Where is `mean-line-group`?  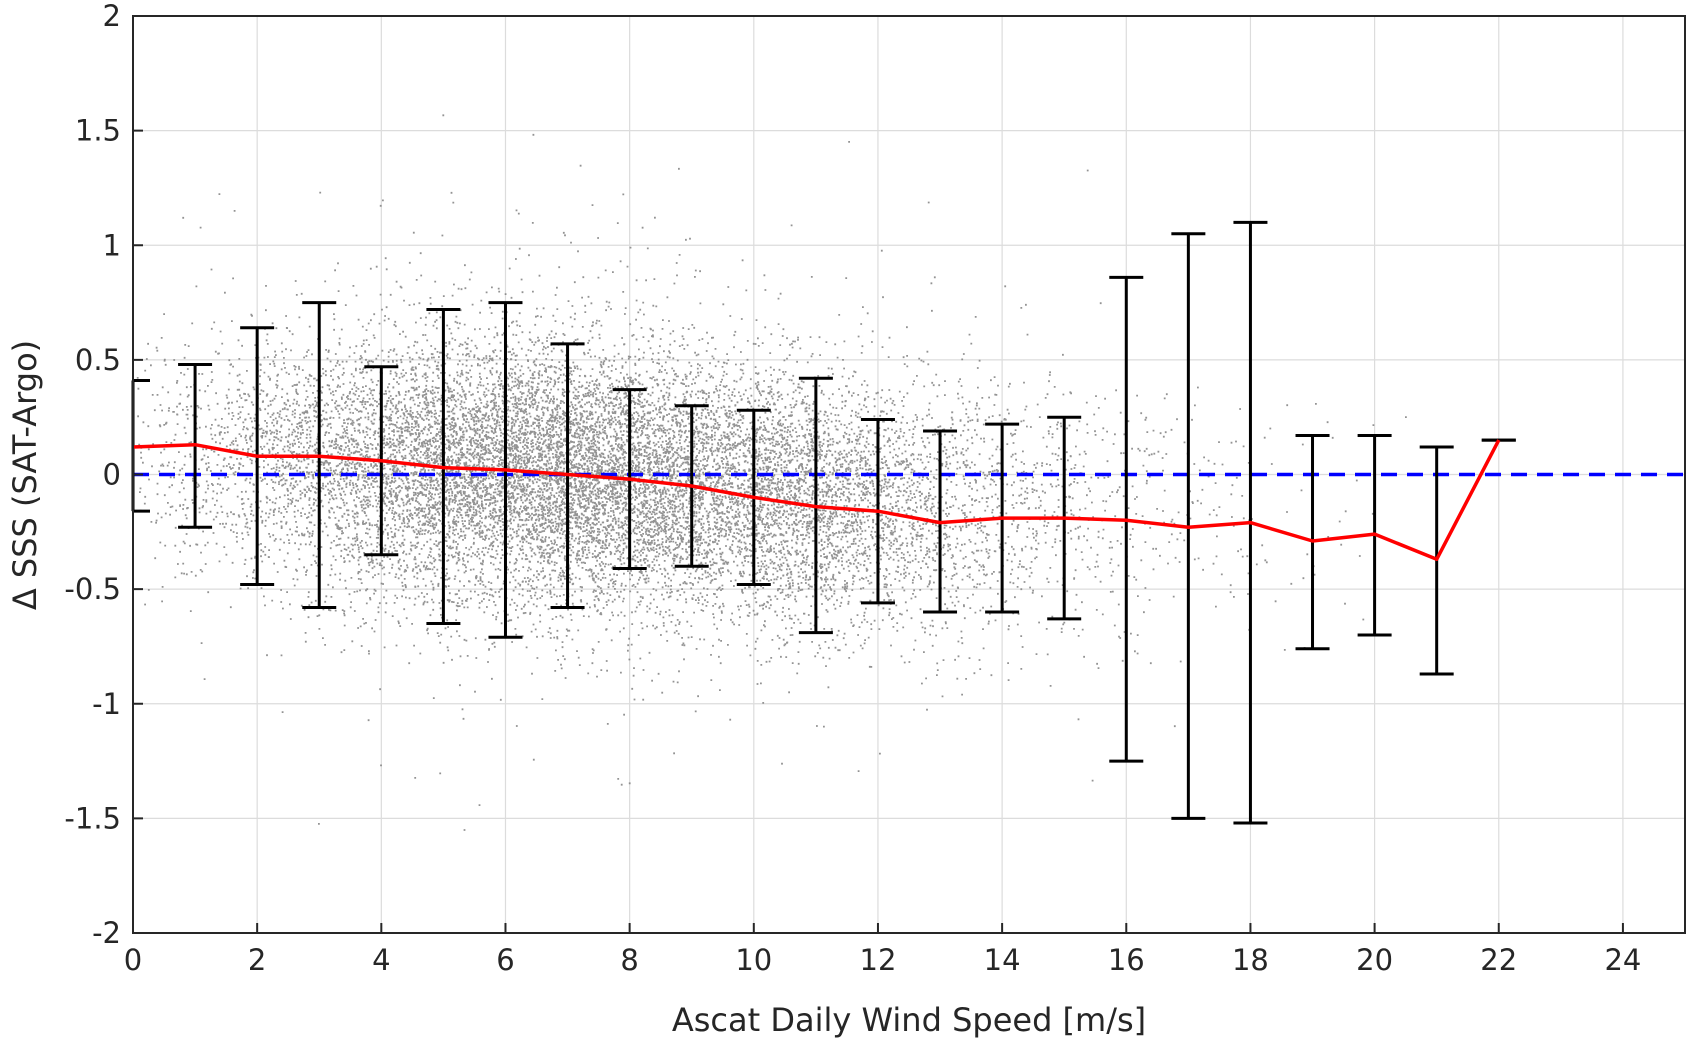
mean-line-group is located at coordinates (816, 500).